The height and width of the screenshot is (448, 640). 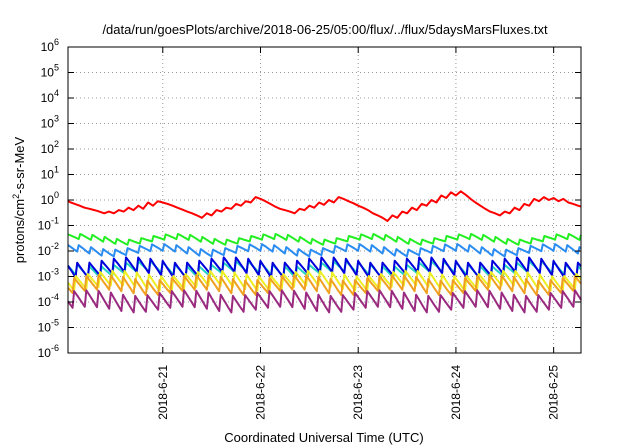 What do you see at coordinates (48, 224) in the screenshot?
I see `y-tick-label: 10⁻¹` at bounding box center [48, 224].